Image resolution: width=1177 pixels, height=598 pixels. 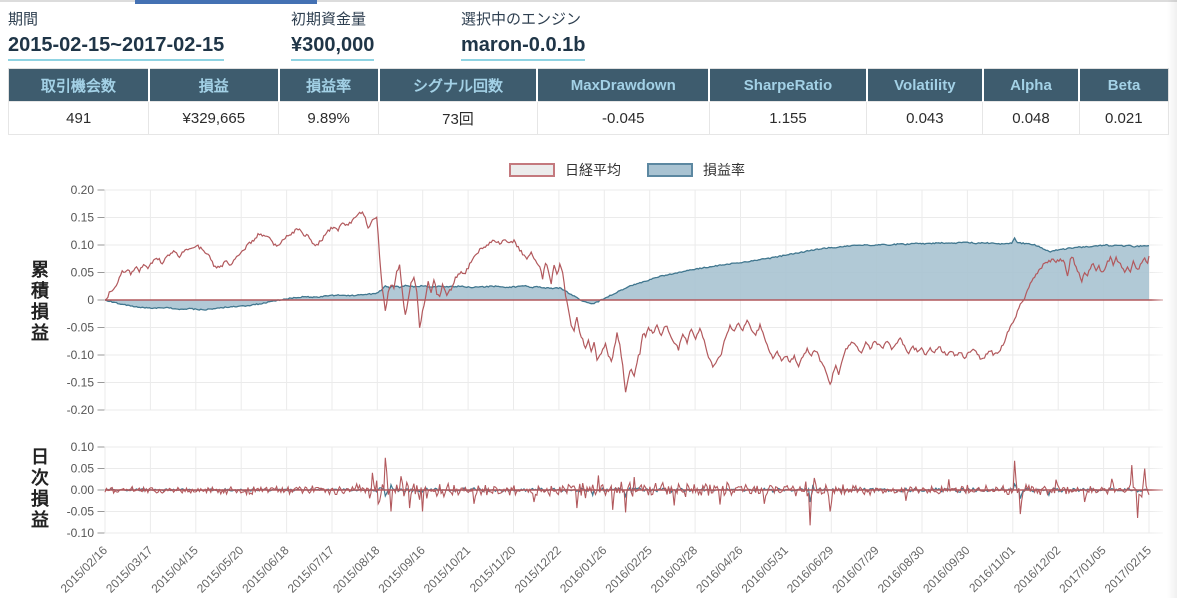 What do you see at coordinates (175, 569) in the screenshot?
I see `x-axis-date-label: 2015/04/15` at bounding box center [175, 569].